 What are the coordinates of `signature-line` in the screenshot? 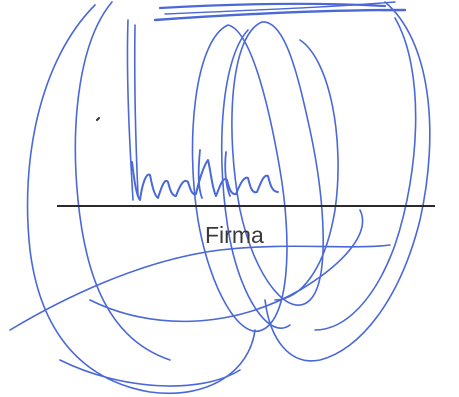 It's located at (246, 206).